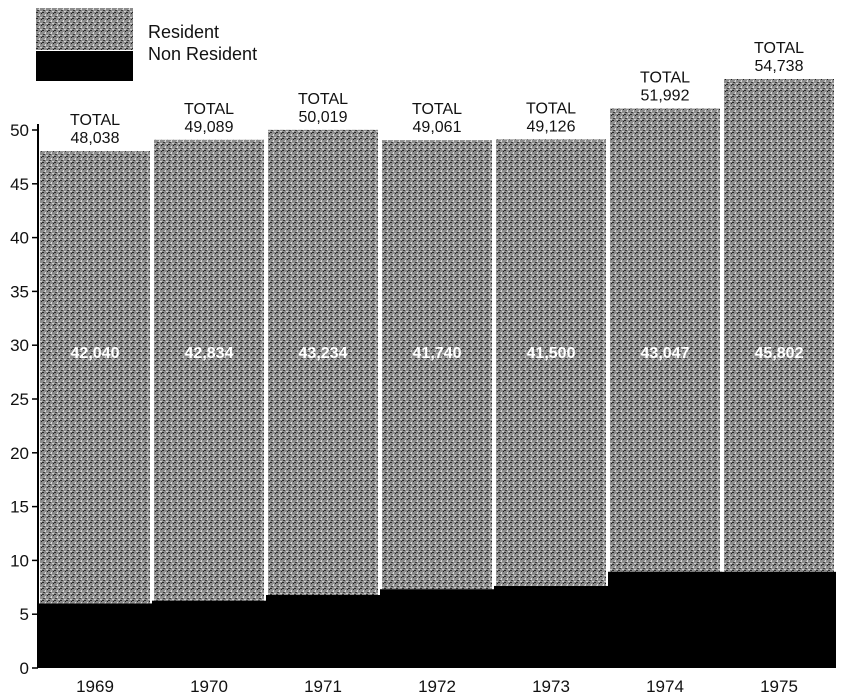 The width and height of the screenshot is (841, 699). What do you see at coordinates (95, 353) in the screenshot?
I see `resident-value-label: 42,040` at bounding box center [95, 353].